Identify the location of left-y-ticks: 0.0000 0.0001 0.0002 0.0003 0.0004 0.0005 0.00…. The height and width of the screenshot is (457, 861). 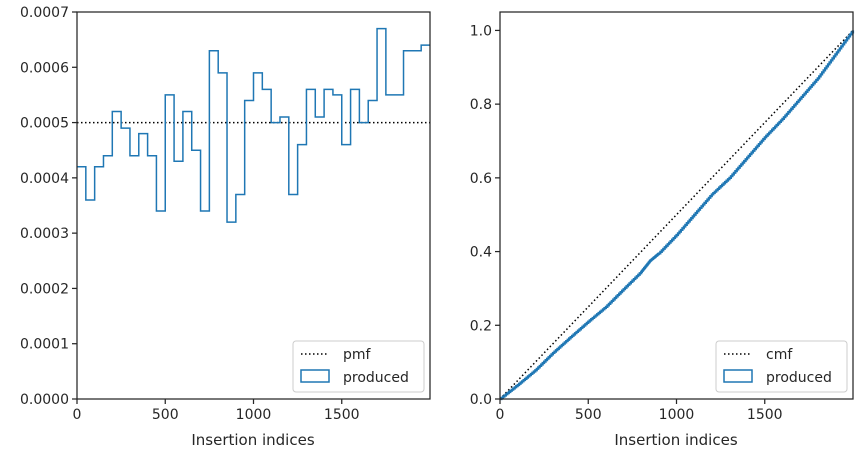
(48, 206).